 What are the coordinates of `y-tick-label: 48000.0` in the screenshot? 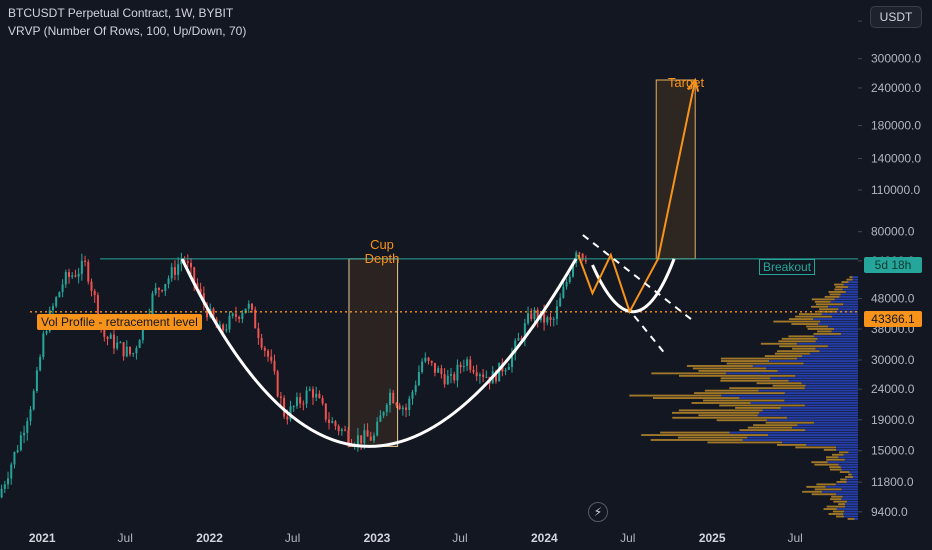 It's located at (893, 299).